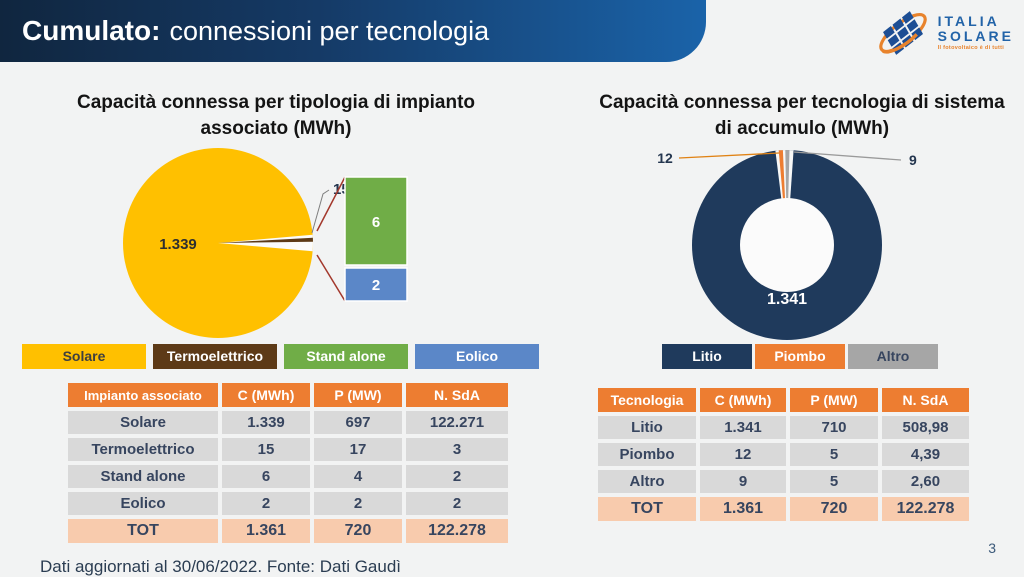  Describe the element at coordinates (743, 454) in the screenshot. I see `table-cell: 12` at that location.